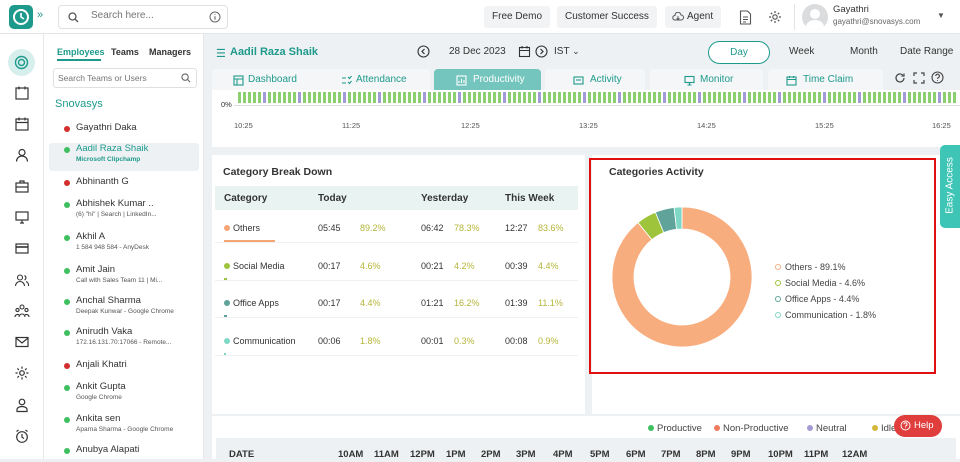 Image resolution: width=960 pixels, height=462 pixels. I want to click on employee-item: Abhinanth G, so click(124, 185).